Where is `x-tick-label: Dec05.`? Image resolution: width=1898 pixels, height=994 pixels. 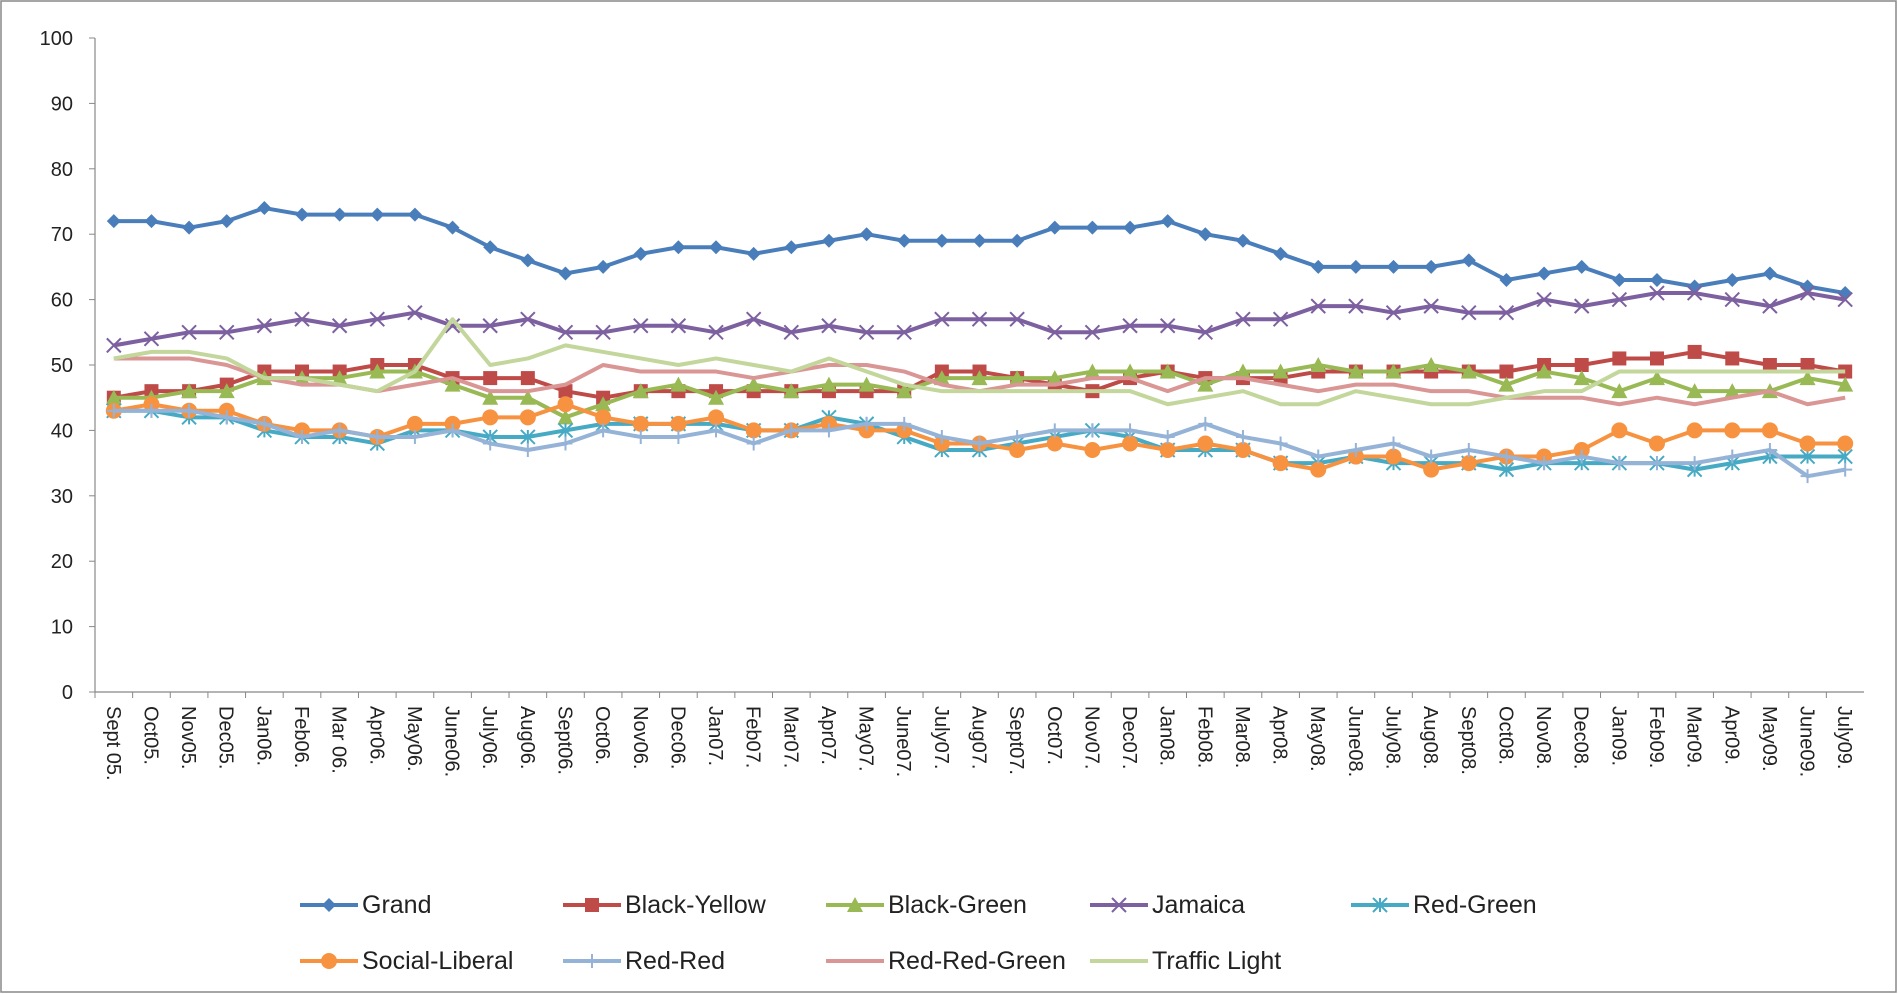
x-tick-label: Dec05. is located at coordinates (226, 737).